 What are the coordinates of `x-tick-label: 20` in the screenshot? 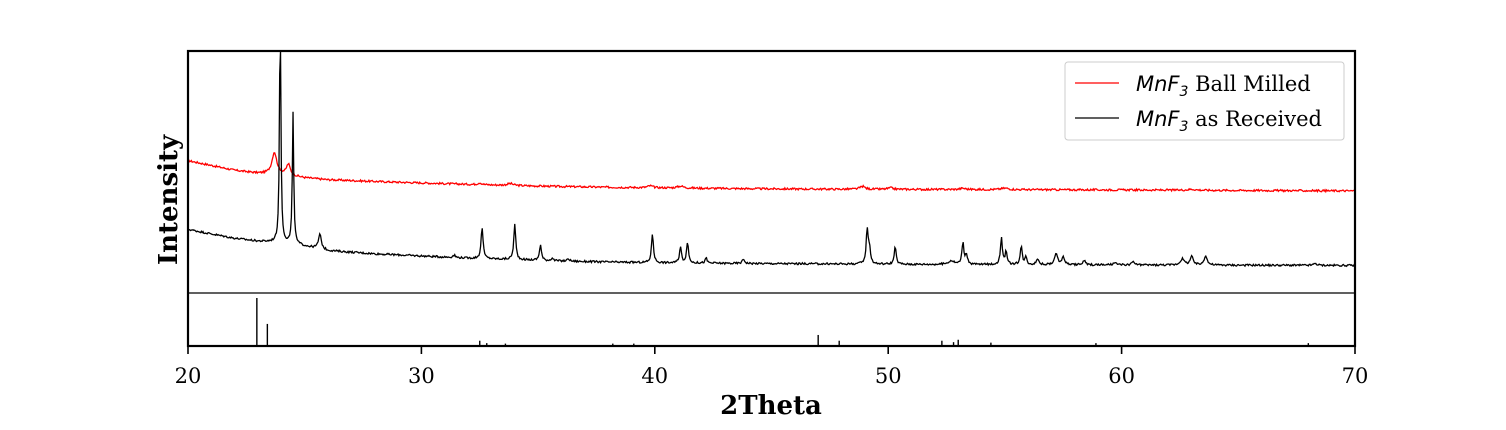 It's located at (188, 376).